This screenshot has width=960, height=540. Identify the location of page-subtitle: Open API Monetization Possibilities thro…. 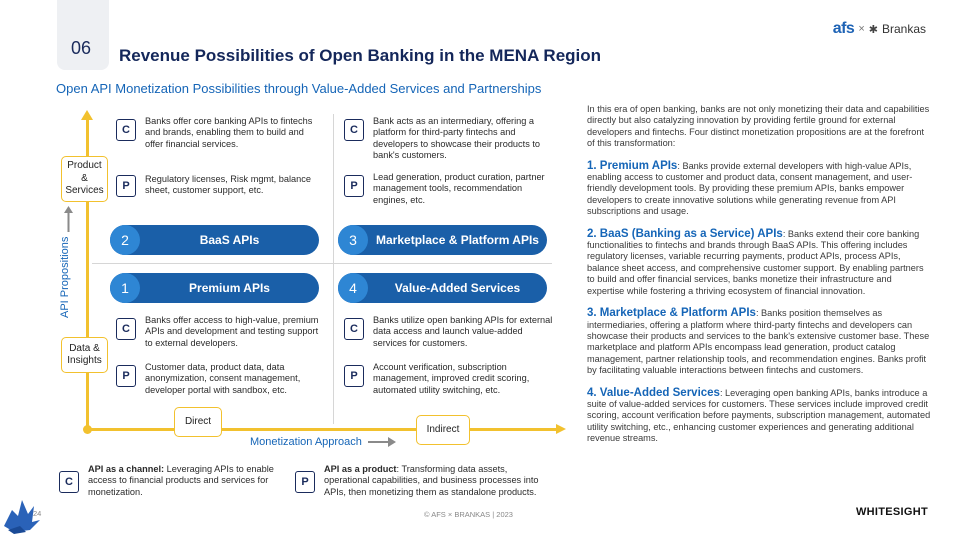
(299, 88).